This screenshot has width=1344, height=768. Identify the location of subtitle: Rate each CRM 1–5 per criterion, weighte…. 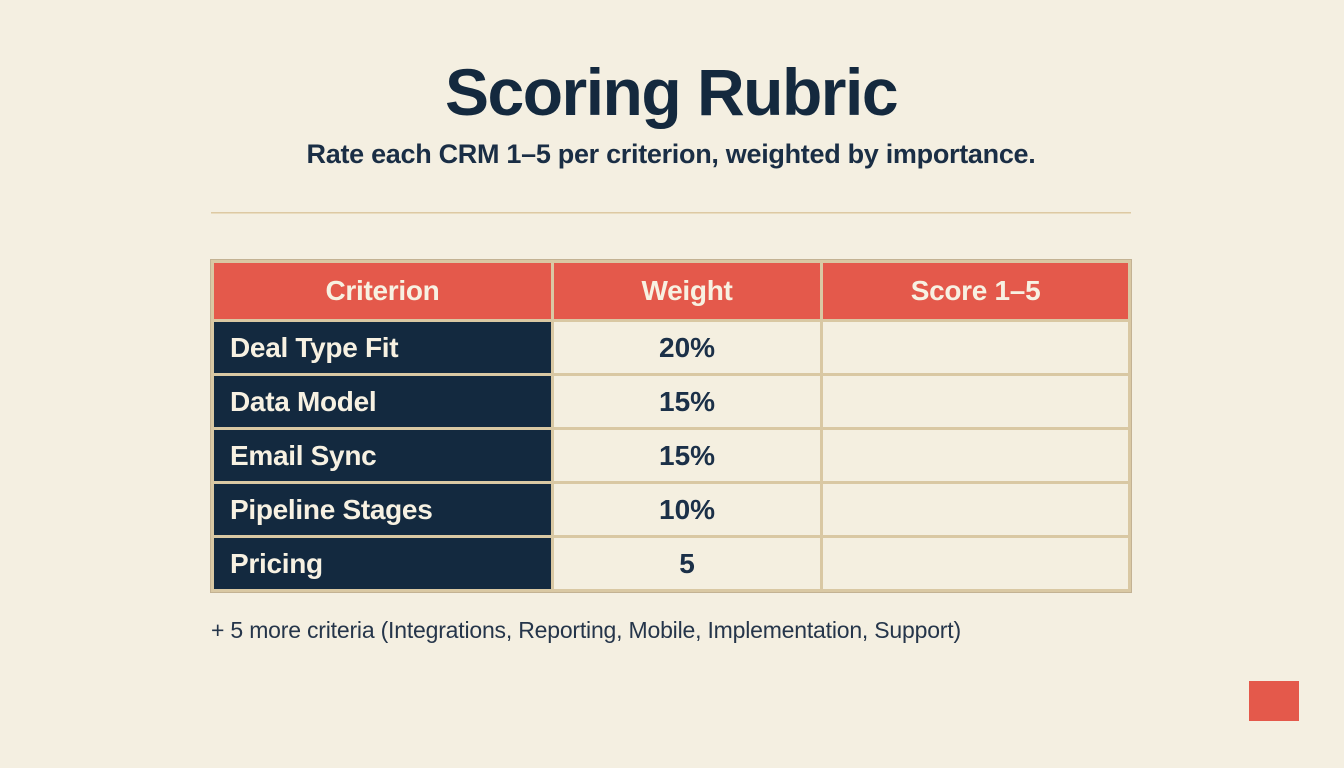
(671, 154).